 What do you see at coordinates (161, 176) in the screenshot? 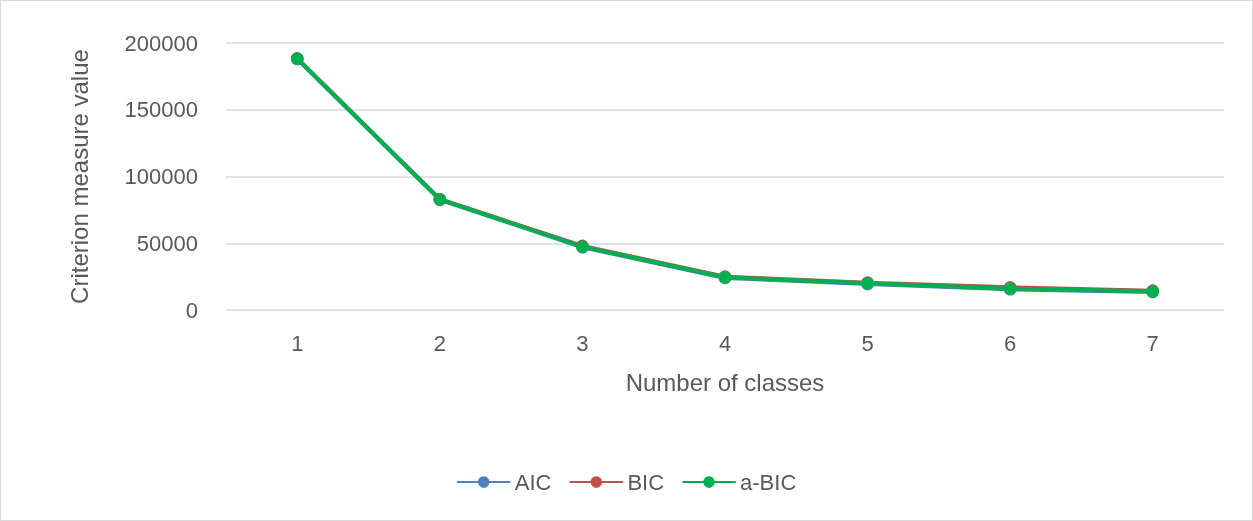
I see `y-tick-label: 100000` at bounding box center [161, 176].